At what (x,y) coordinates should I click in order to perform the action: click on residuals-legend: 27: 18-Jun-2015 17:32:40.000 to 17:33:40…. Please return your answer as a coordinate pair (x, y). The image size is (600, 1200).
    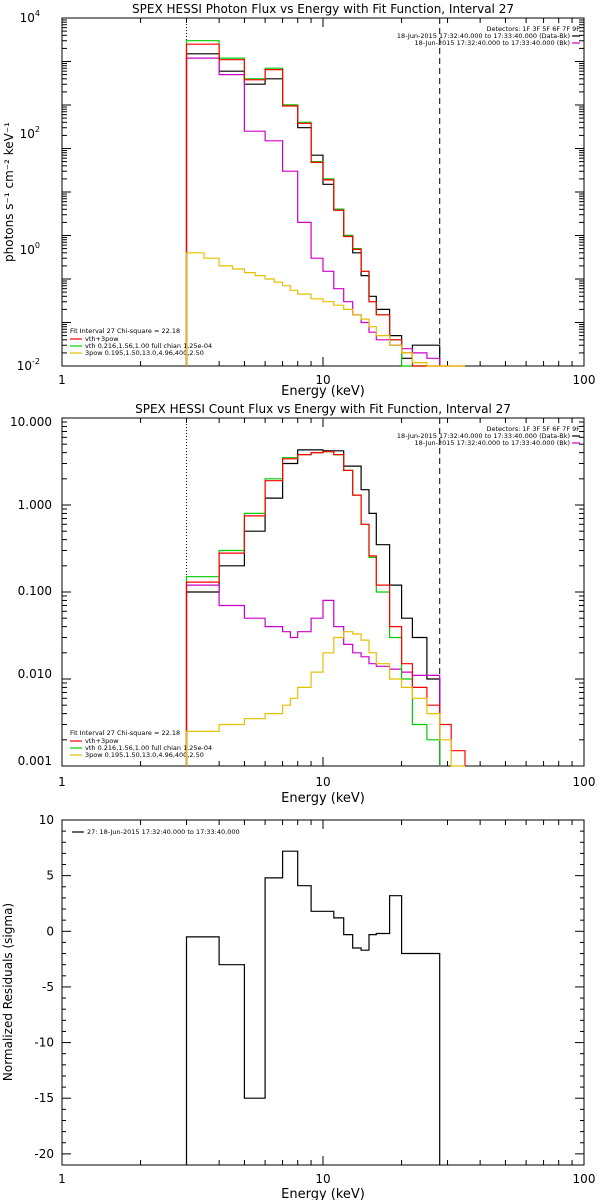
    Looking at the image, I should click on (156, 832).